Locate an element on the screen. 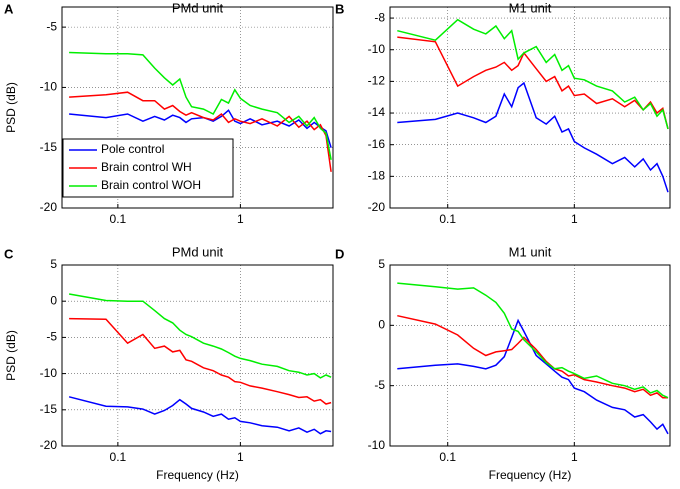  y-tick-label: -14 is located at coordinates (377, 112).